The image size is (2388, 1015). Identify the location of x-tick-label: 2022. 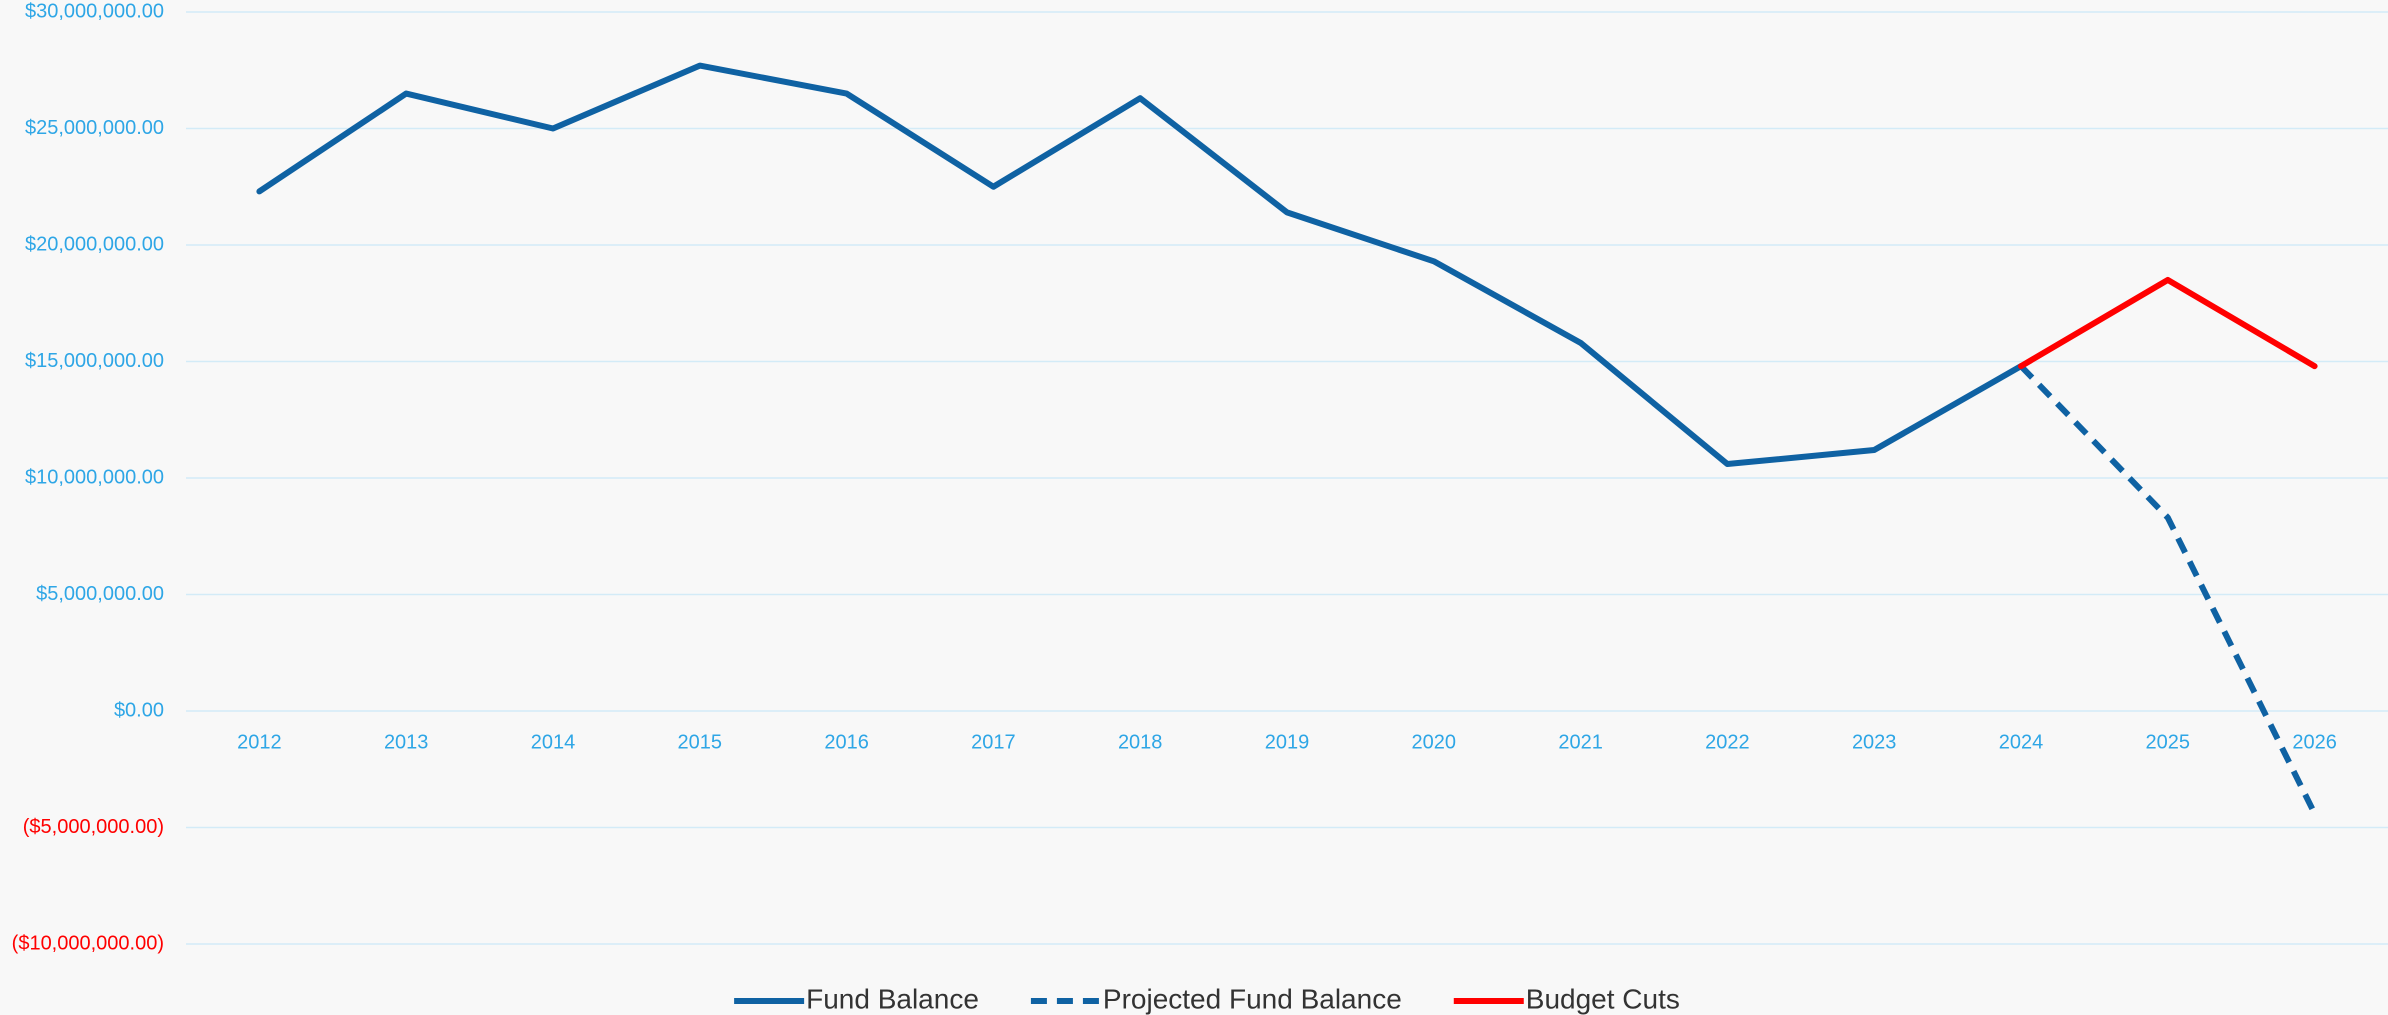
(1727, 742).